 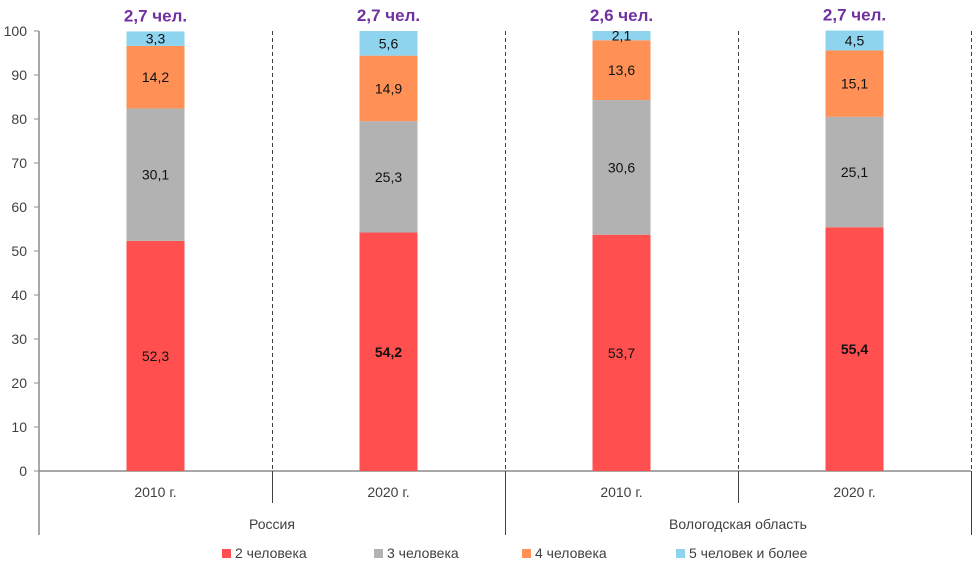 I want to click on segment-value-label: 4,5, so click(x=855, y=40).